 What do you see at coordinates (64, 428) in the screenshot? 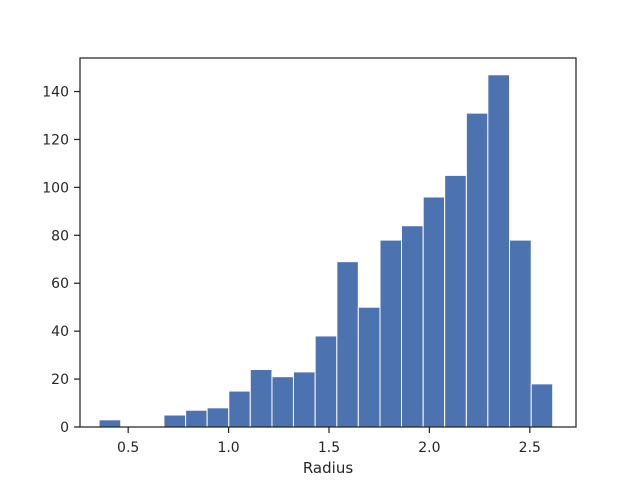
I see `y-tick-label: 0` at bounding box center [64, 428].